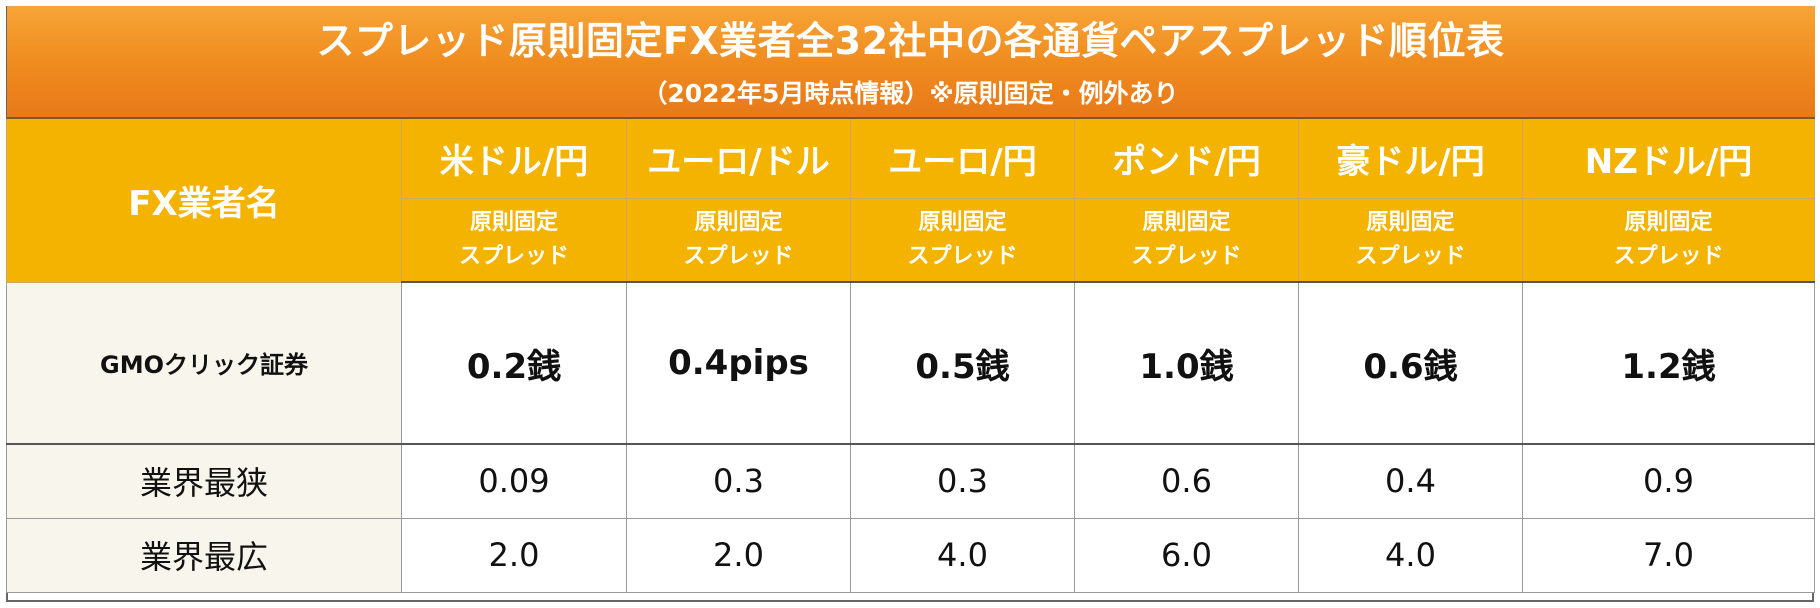 Image resolution: width=1820 pixels, height=608 pixels. Describe the element at coordinates (738, 555) in the screenshot. I see `widest-eurusd: 2.0` at that location.